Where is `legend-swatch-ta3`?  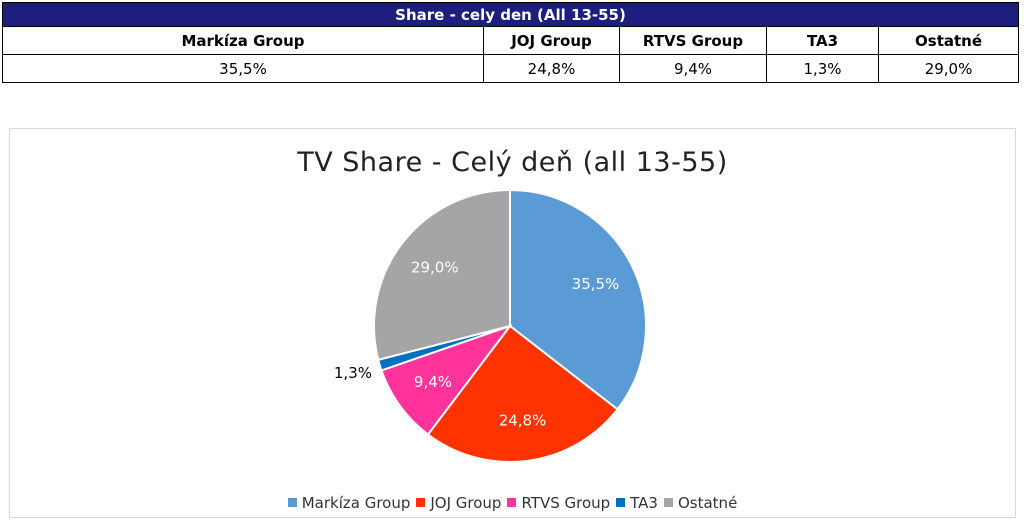
legend-swatch-ta3 is located at coordinates (621, 502).